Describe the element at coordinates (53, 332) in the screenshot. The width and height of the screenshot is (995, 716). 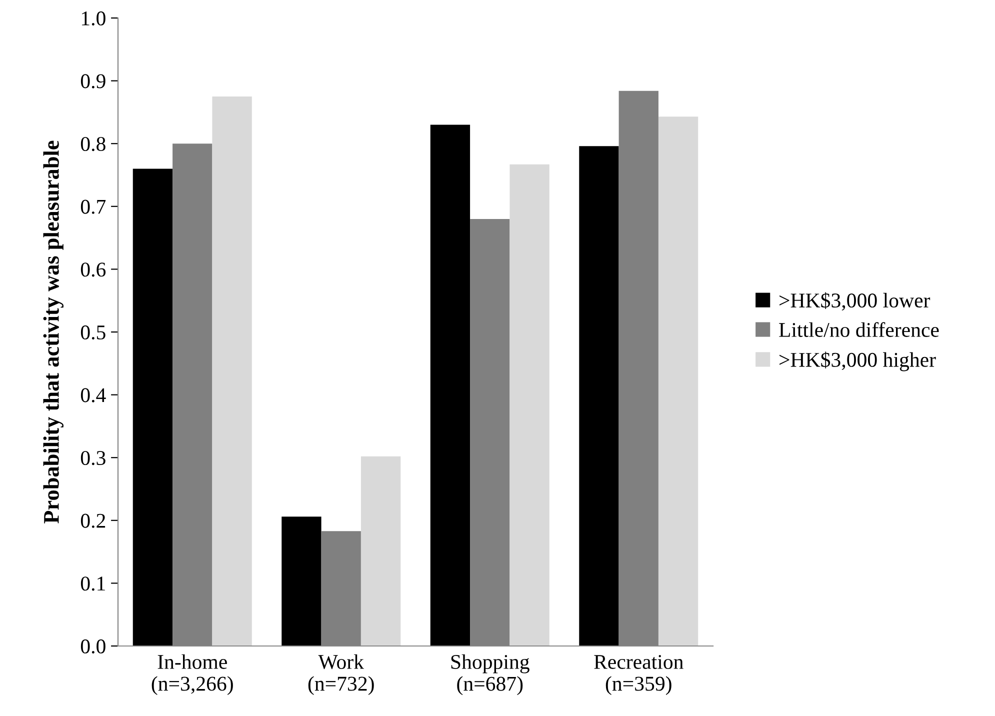
I see `y-axis-title: Probability that activity was pleasurable` at that location.